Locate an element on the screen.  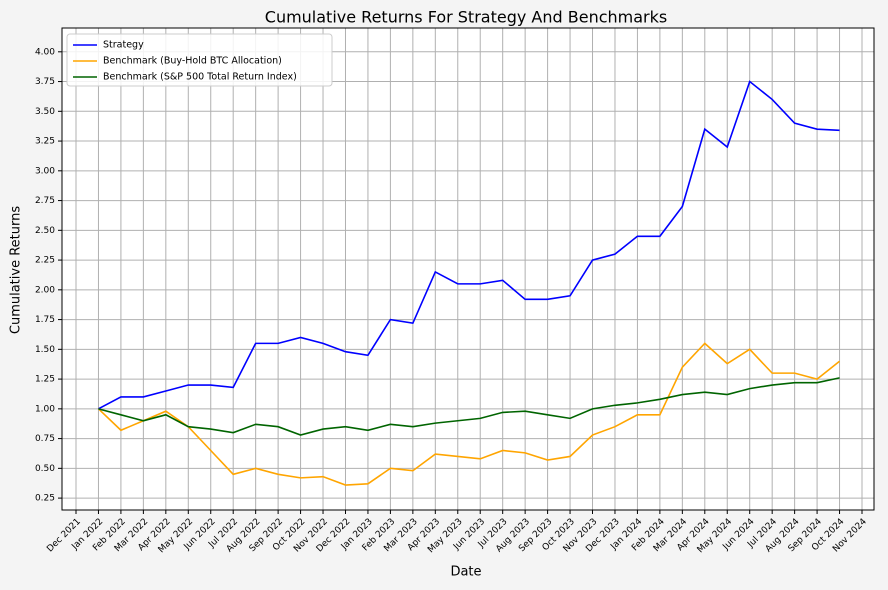
y-tick-label: 3.25 is located at coordinates (45, 142).